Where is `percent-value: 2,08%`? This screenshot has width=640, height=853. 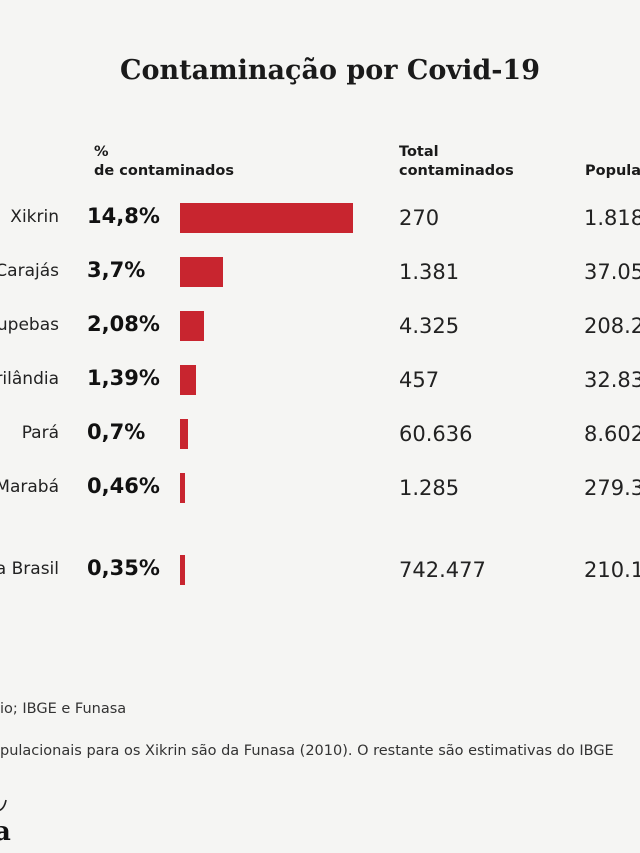
percent-value: 2,08% is located at coordinates (123, 324).